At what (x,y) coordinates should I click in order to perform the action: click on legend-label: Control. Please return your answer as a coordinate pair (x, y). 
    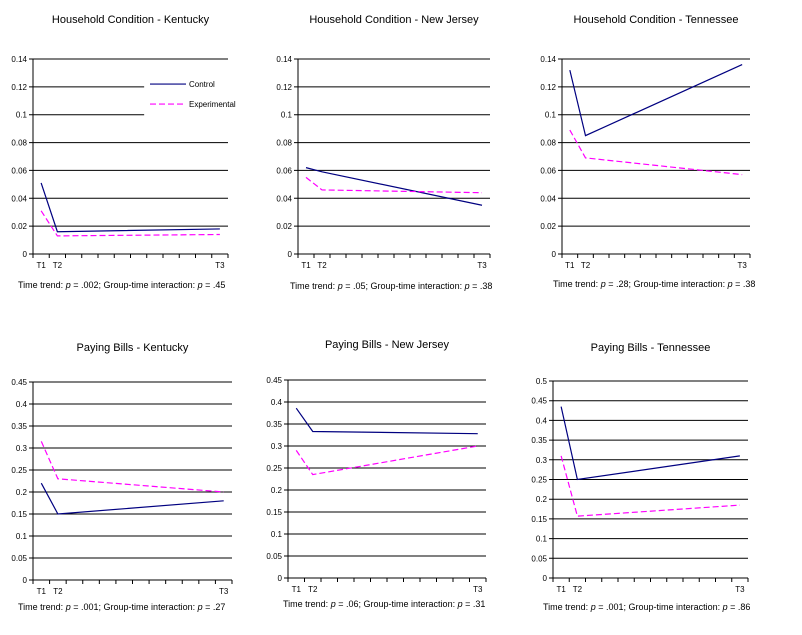
    Looking at the image, I should click on (202, 84).